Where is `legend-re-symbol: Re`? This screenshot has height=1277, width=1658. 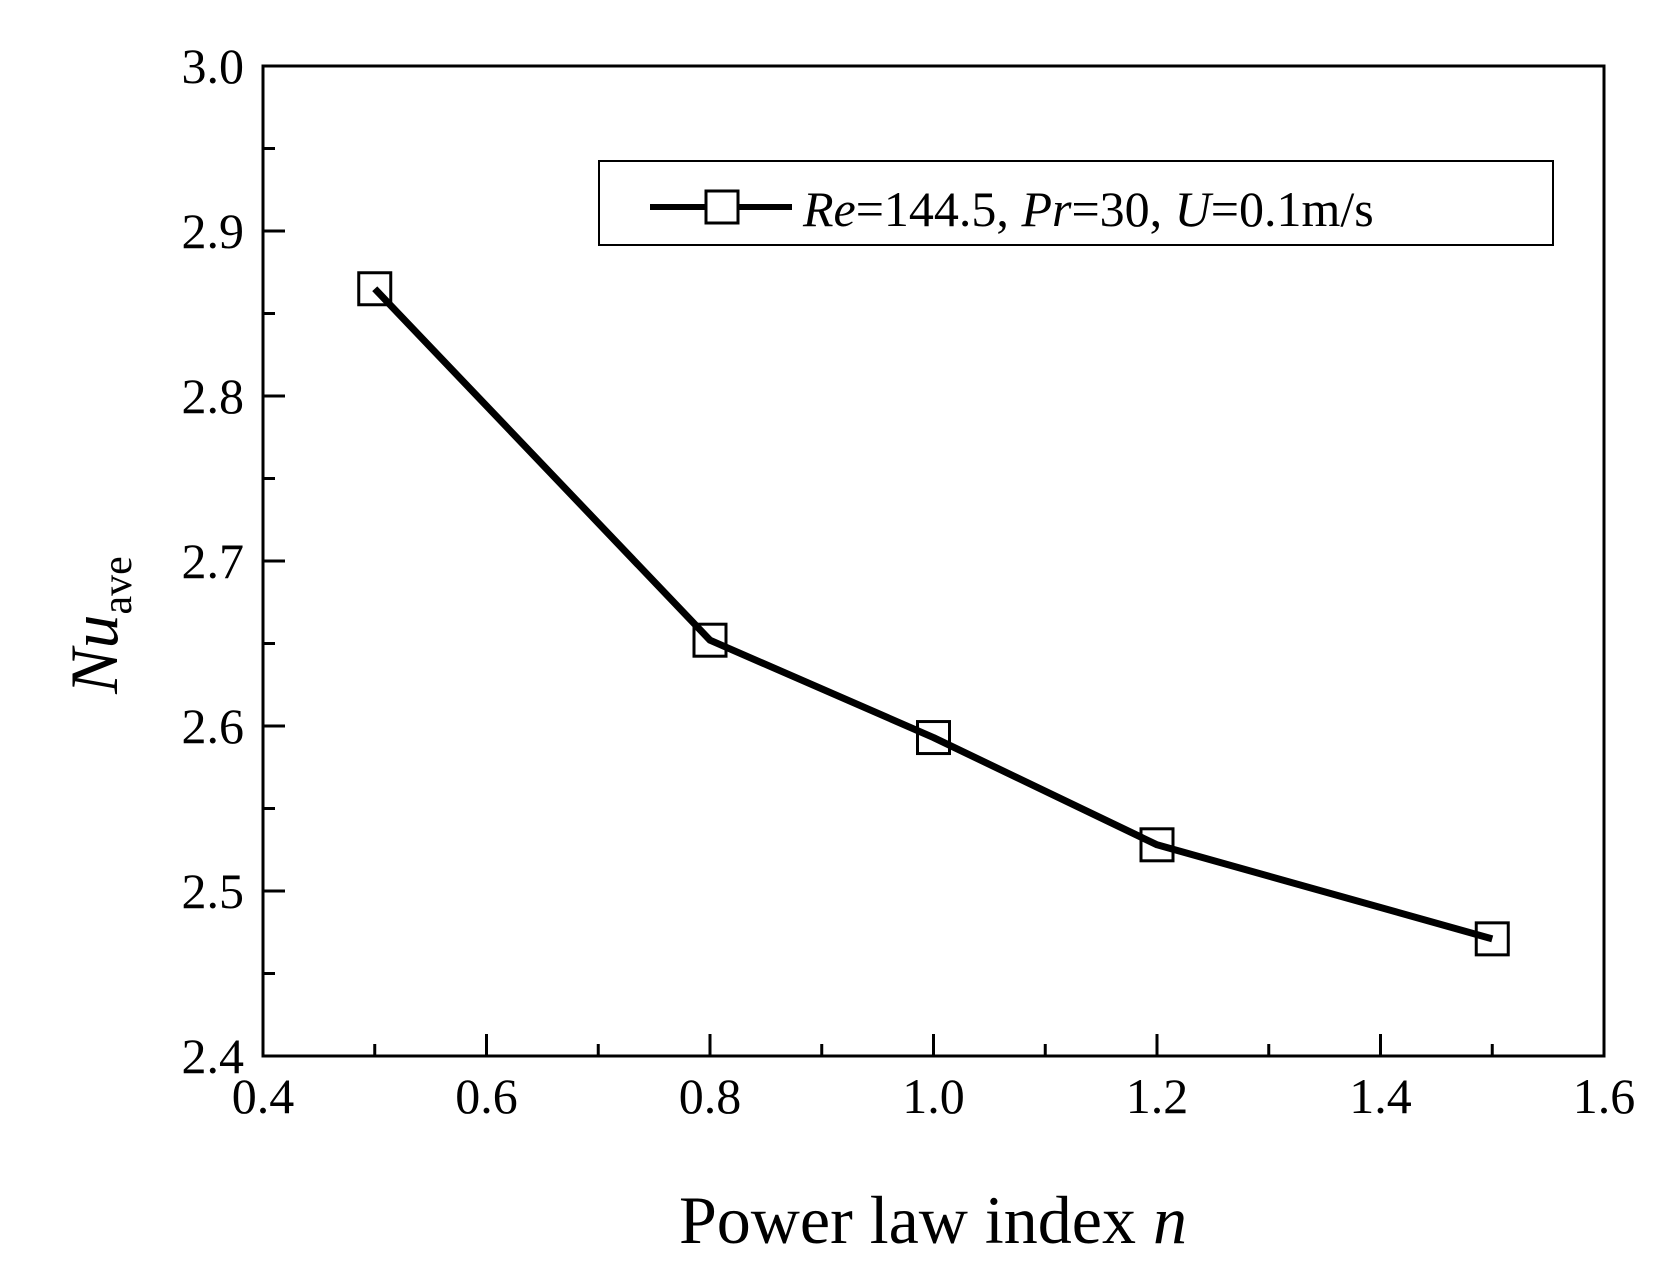 legend-re-symbol: Re is located at coordinates (829, 209).